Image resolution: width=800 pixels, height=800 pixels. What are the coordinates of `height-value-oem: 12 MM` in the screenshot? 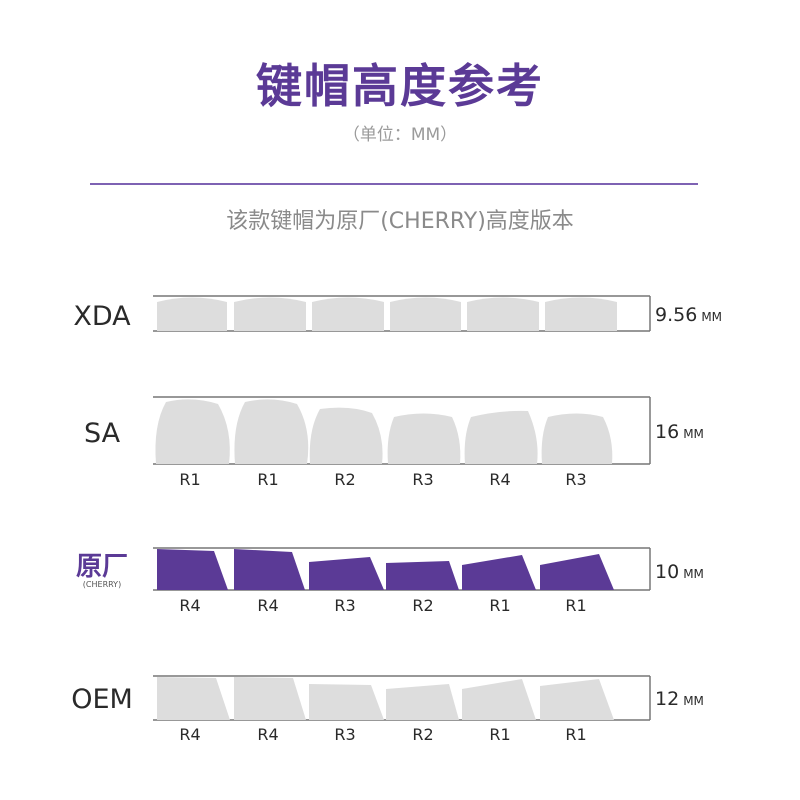 It's located at (679, 699).